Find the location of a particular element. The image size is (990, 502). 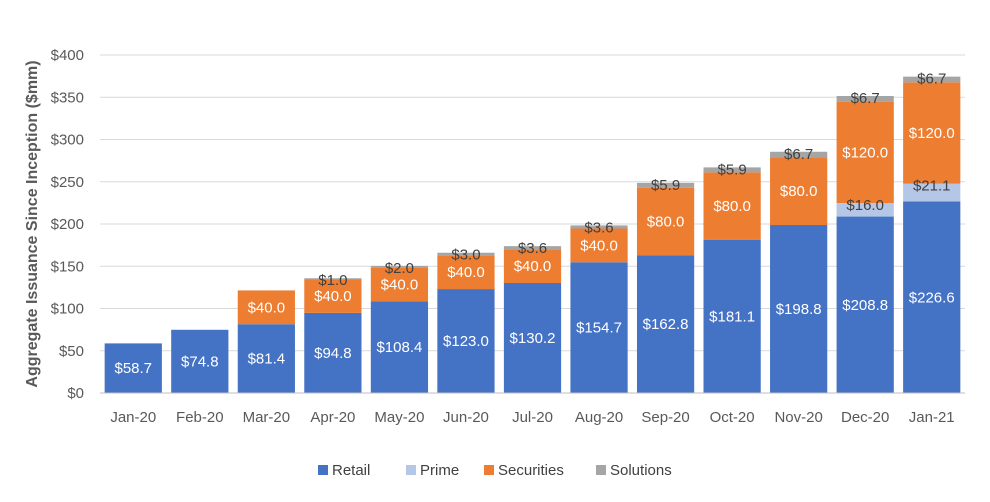

x-tick-label: Apr-20 is located at coordinates (332, 417).